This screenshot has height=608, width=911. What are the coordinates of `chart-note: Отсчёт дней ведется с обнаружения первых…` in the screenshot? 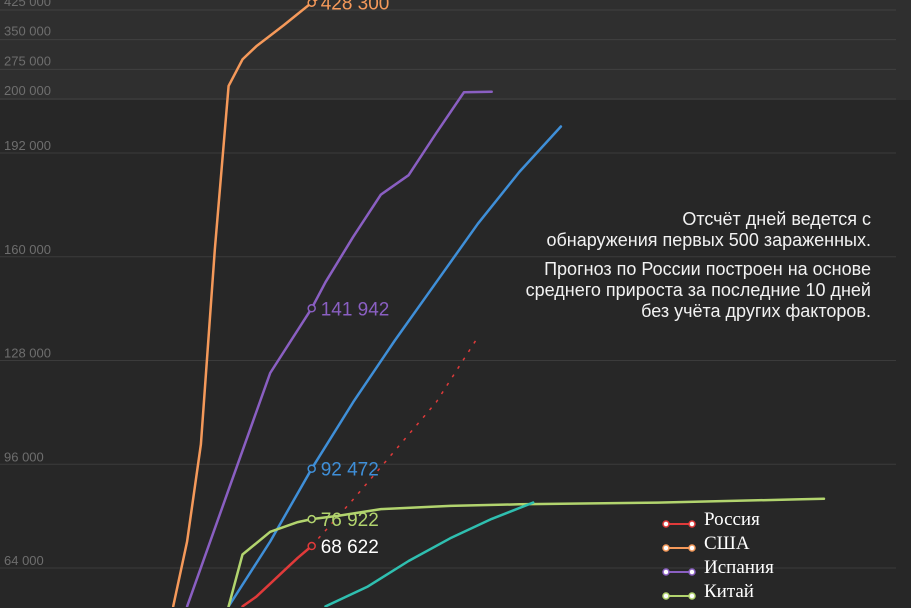 It's located at (698, 265).